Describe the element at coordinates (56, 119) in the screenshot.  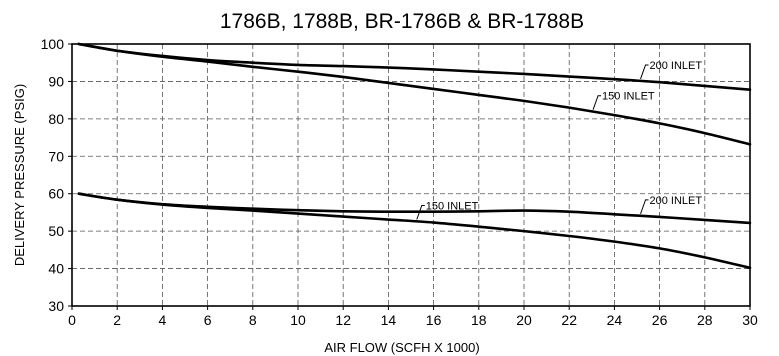
I see `y-tick-label: 80` at that location.